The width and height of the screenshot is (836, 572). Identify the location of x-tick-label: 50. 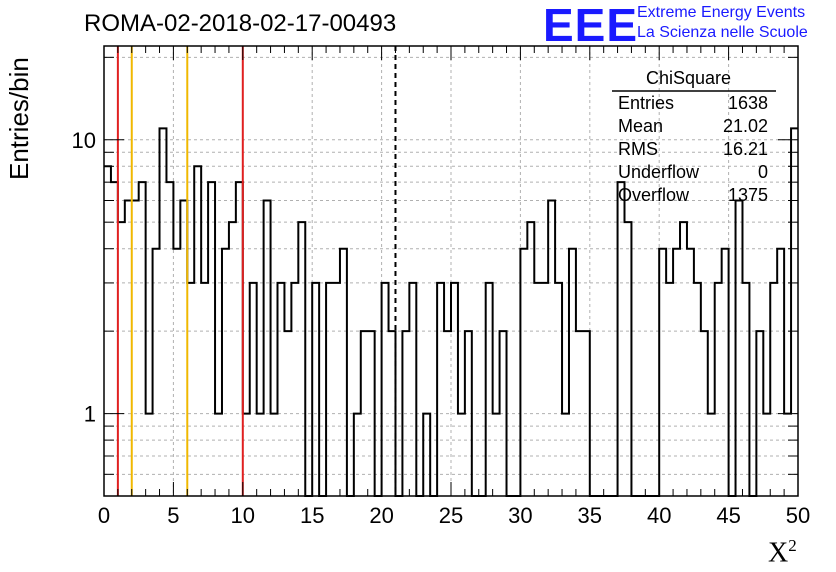
(798, 515).